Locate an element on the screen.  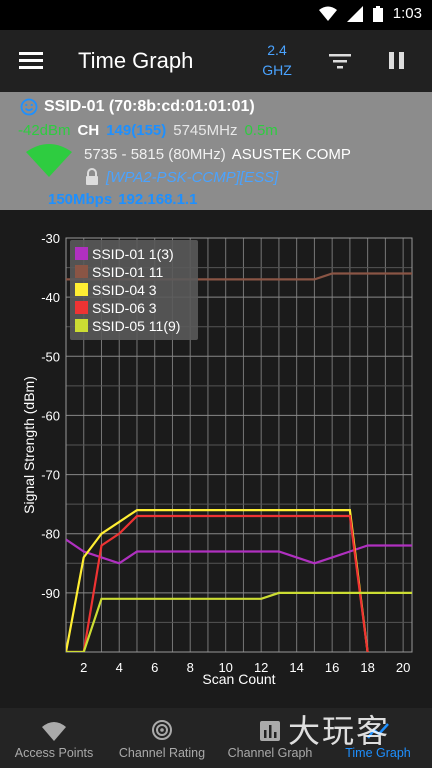
legend-label: SSID-04 3 is located at coordinates (124, 290).